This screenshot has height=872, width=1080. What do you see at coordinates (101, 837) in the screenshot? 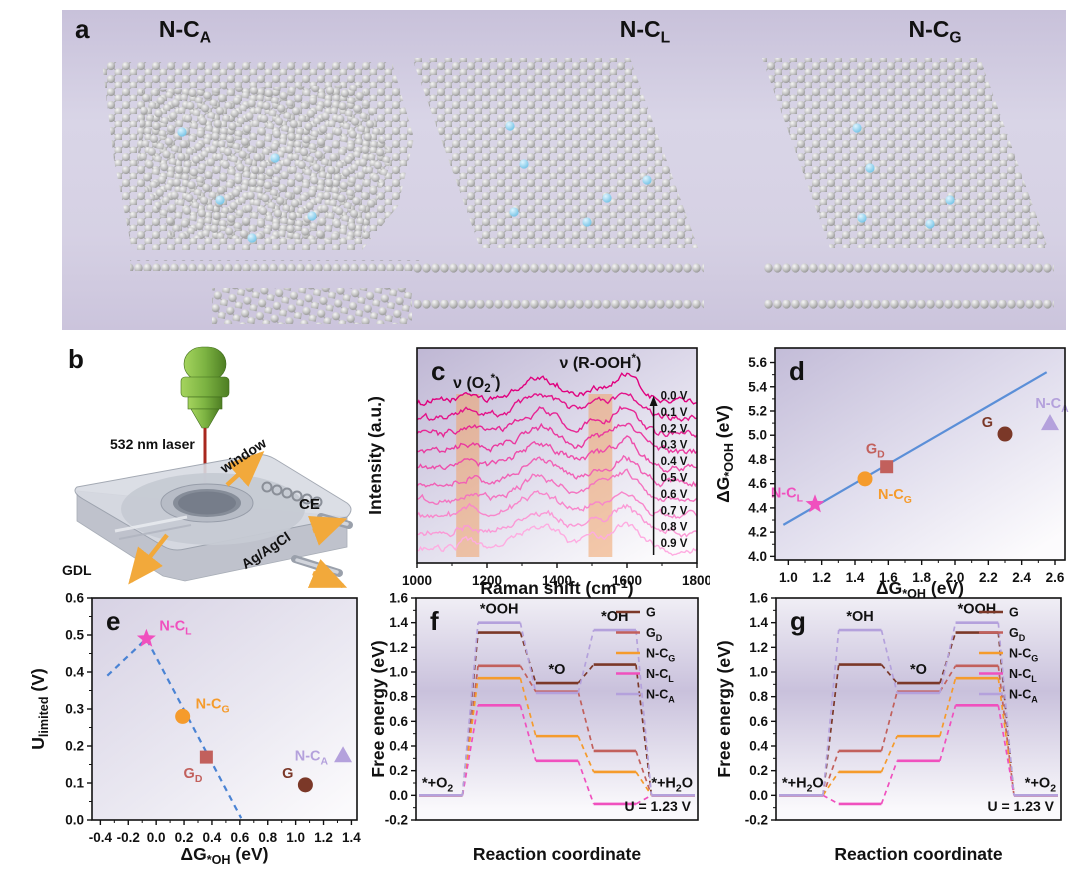
I see `svg-text: -0.4` at bounding box center [101, 837].